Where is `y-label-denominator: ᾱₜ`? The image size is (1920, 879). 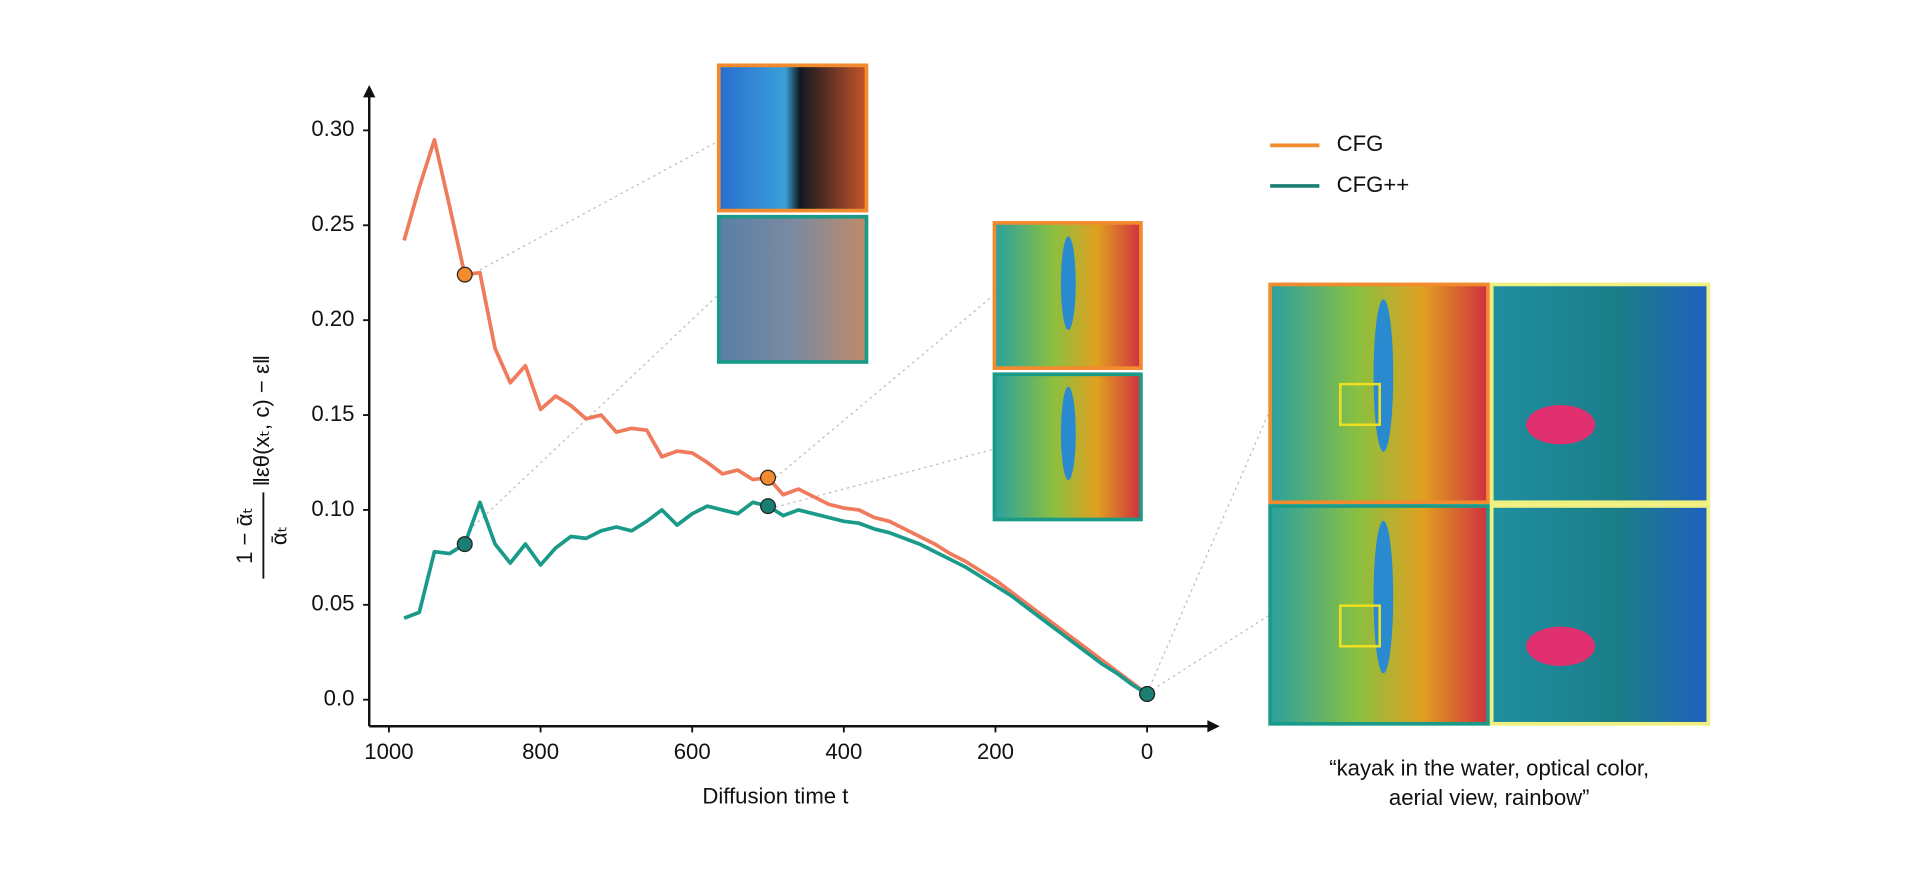
y-label-denominator: ᾱₜ is located at coordinates (278, 535).